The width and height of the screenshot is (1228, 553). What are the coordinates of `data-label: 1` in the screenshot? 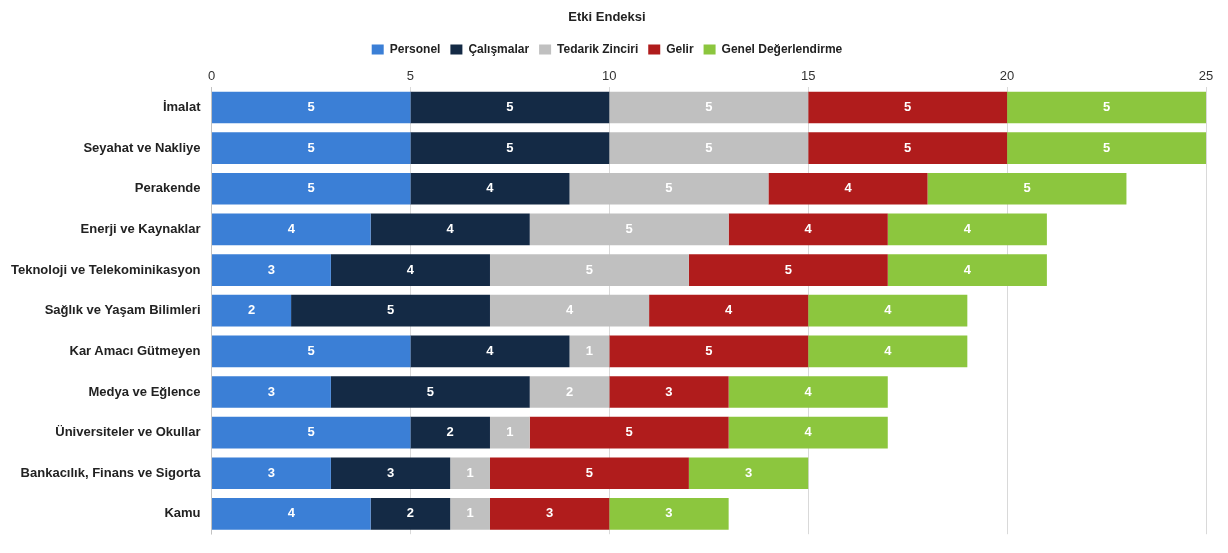 It's located at (589, 350).